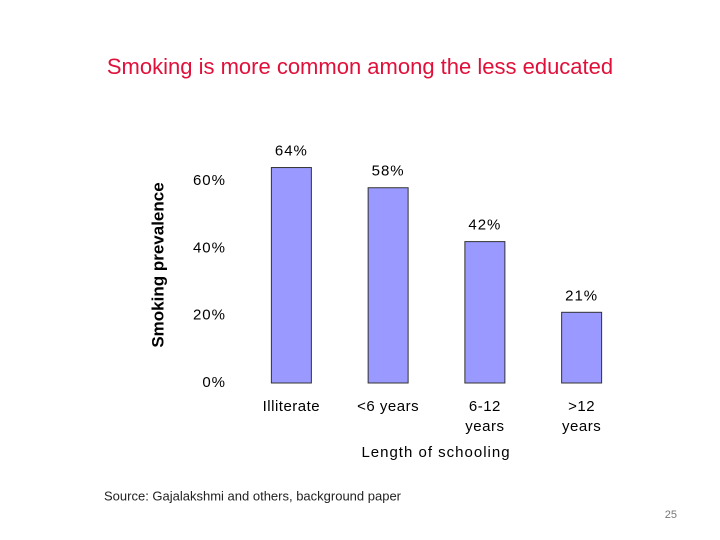 This screenshot has height=540, width=720. I want to click on value-label: 58%, so click(388, 171).